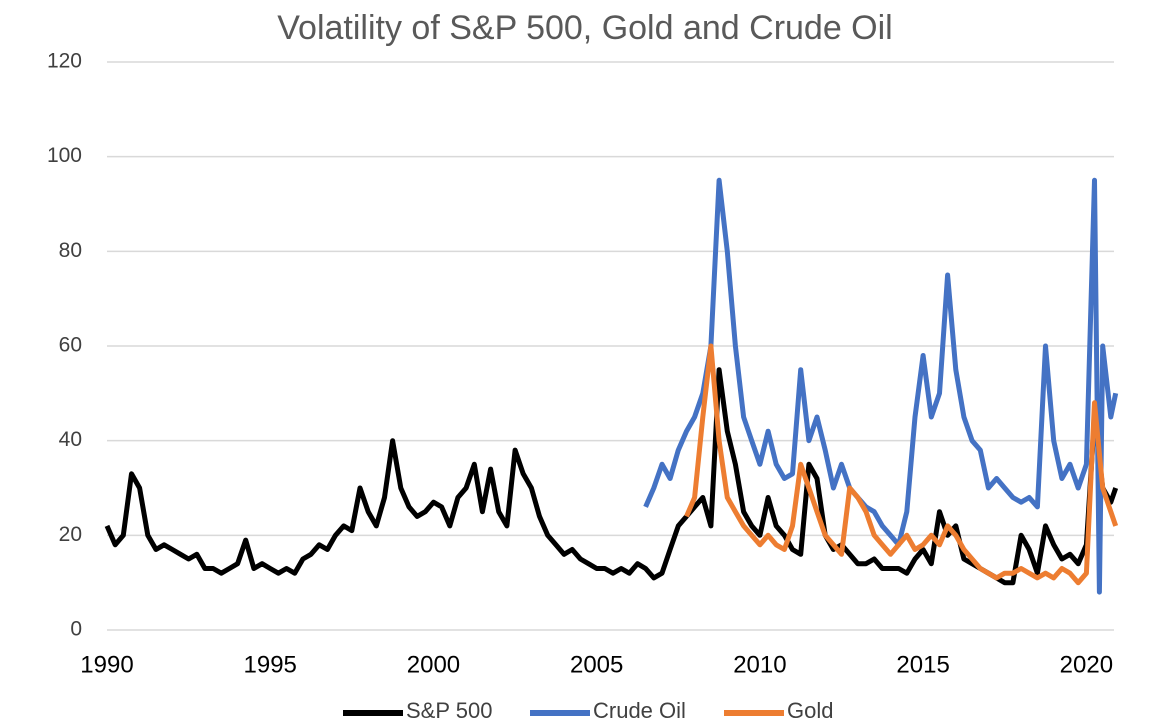 The height and width of the screenshot is (723, 1164). I want to click on y-tick-label: 60, so click(70, 345).